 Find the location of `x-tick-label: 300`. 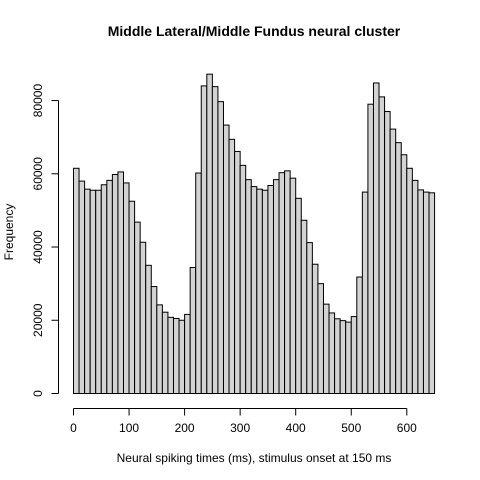

x-tick-label: 300 is located at coordinates (240, 428).